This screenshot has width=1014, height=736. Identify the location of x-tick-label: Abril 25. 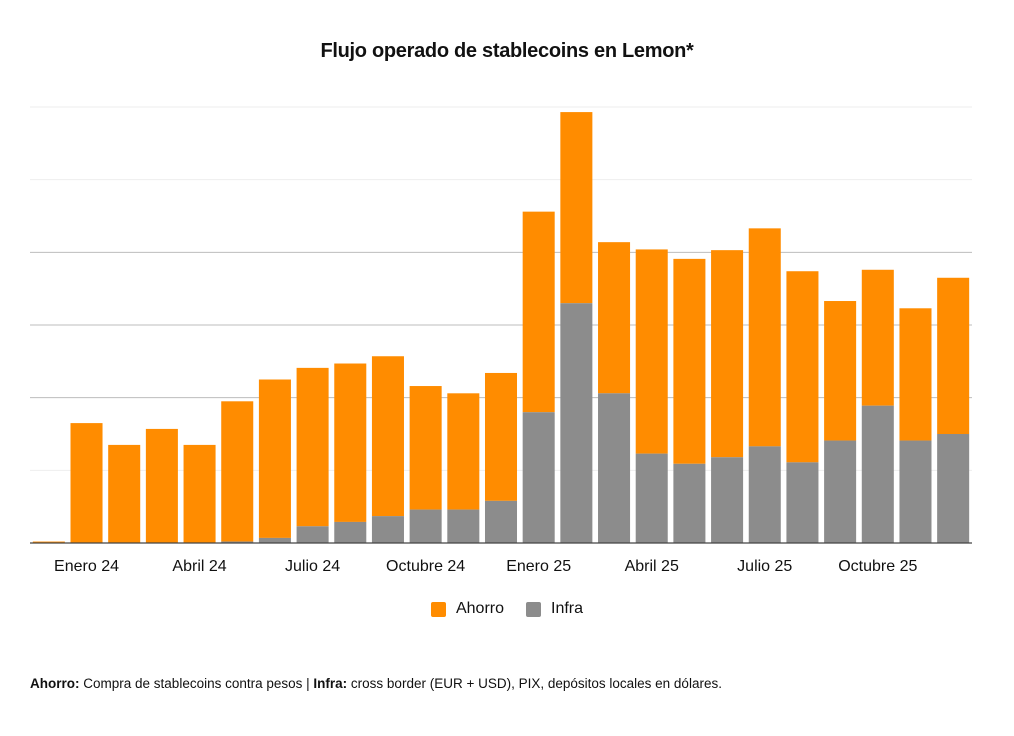
(652, 566).